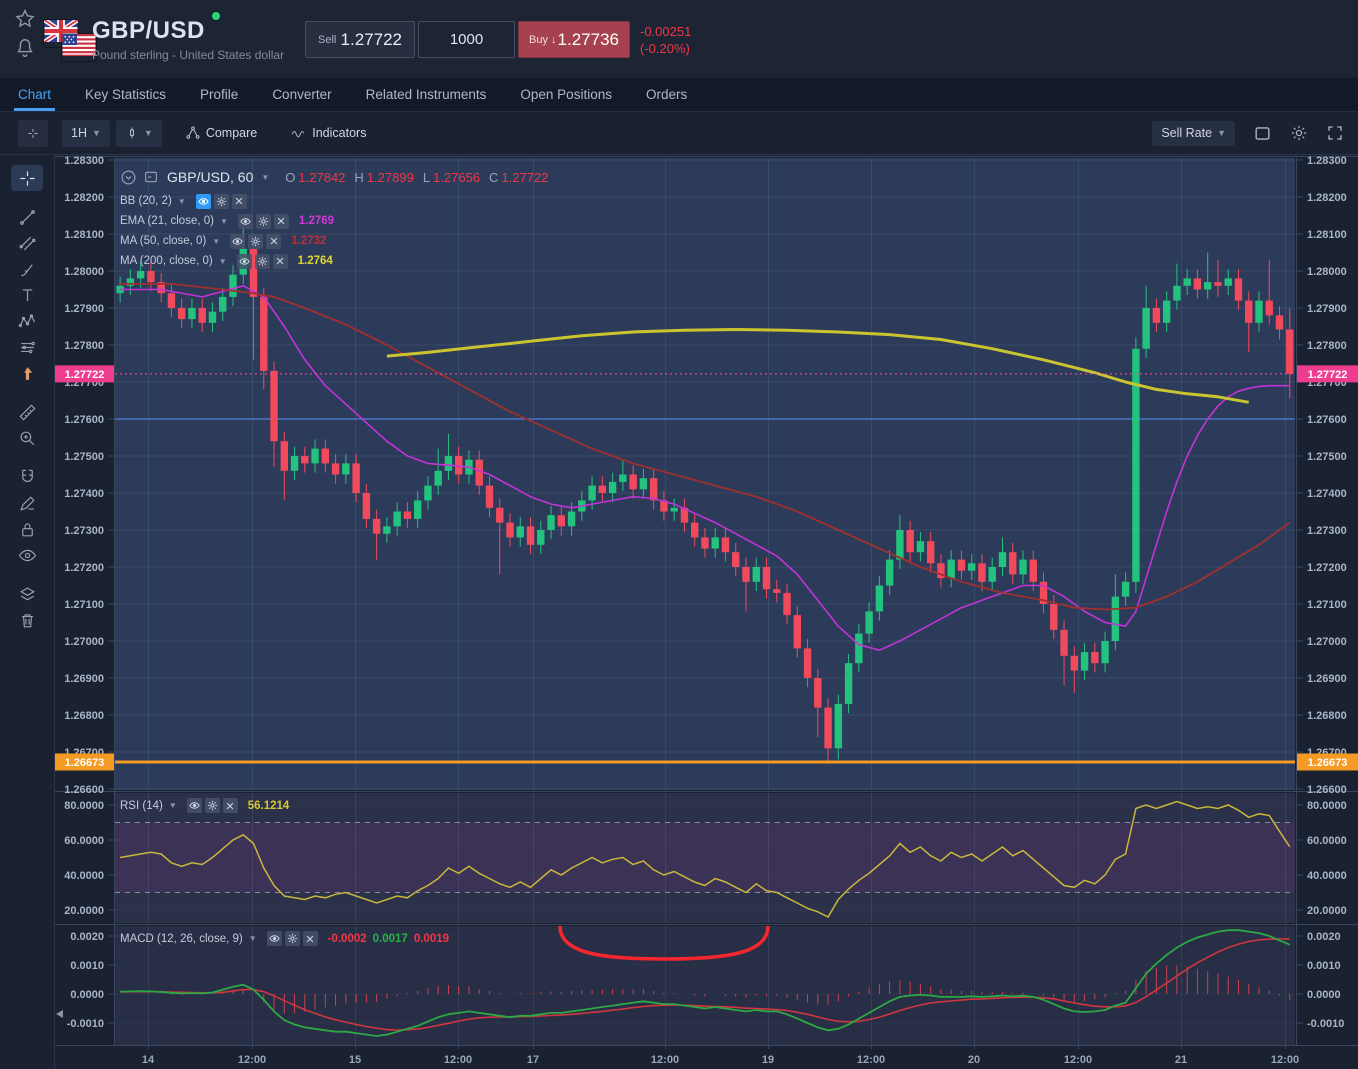  Describe the element at coordinates (138, 133) in the screenshot. I see `chart-style-dropdown: ▼` at that location.